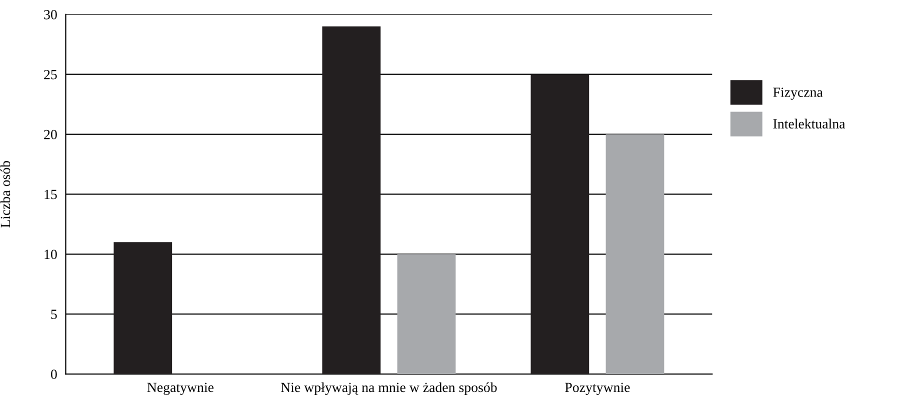 The height and width of the screenshot is (411, 913). I want to click on x-tick-label: Negatywnie, so click(180, 388).